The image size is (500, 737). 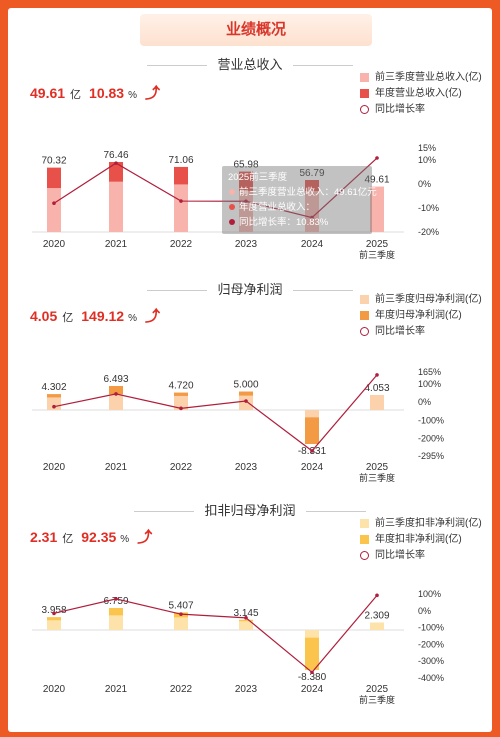 What do you see at coordinates (53, 387) in the screenshot?
I see `data-label: 4.302` at bounding box center [53, 387].